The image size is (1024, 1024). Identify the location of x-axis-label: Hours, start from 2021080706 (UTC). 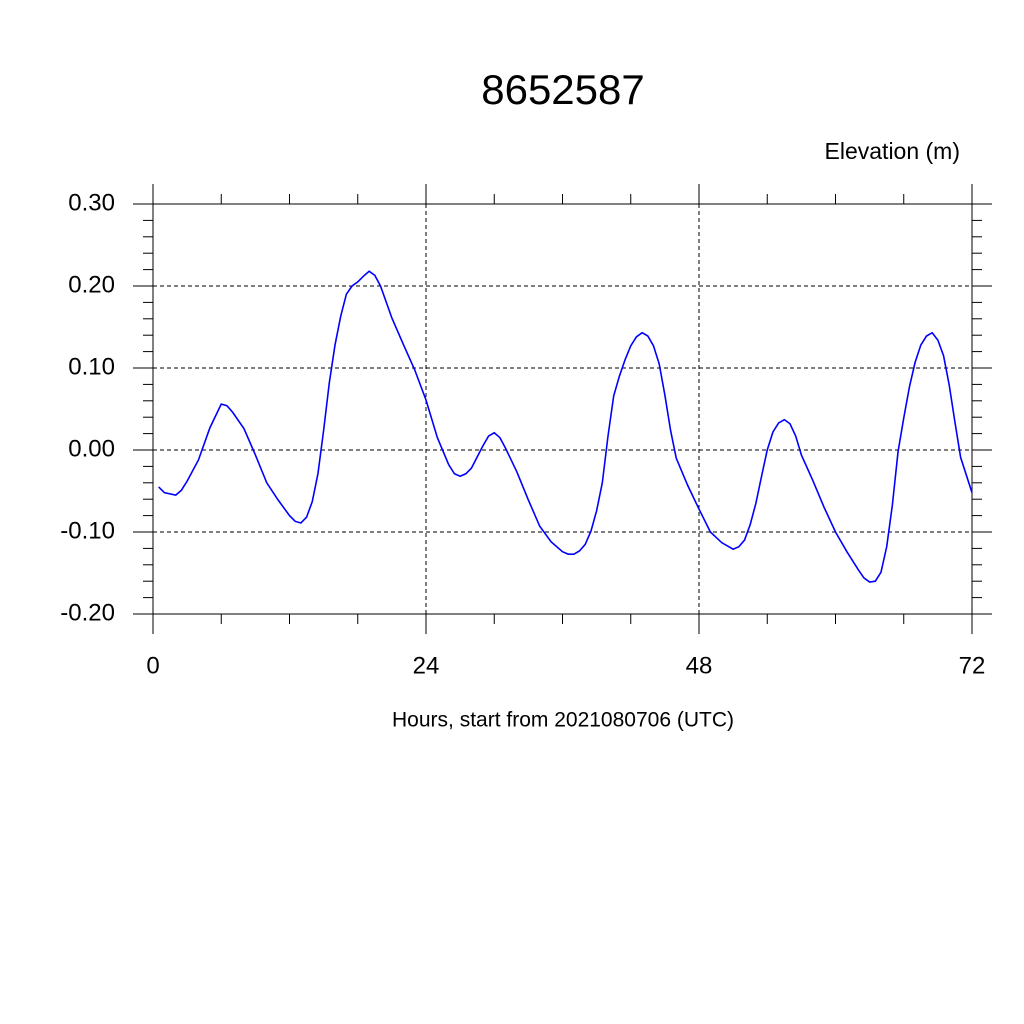
(563, 720).